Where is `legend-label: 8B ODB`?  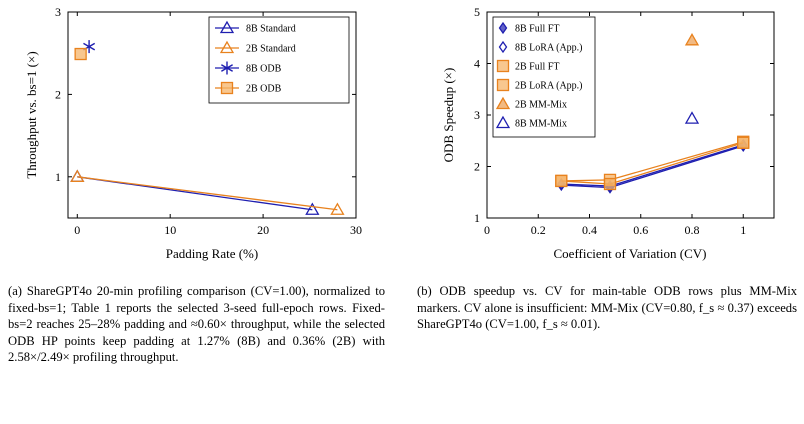
legend-label: 8B ODB is located at coordinates (264, 69).